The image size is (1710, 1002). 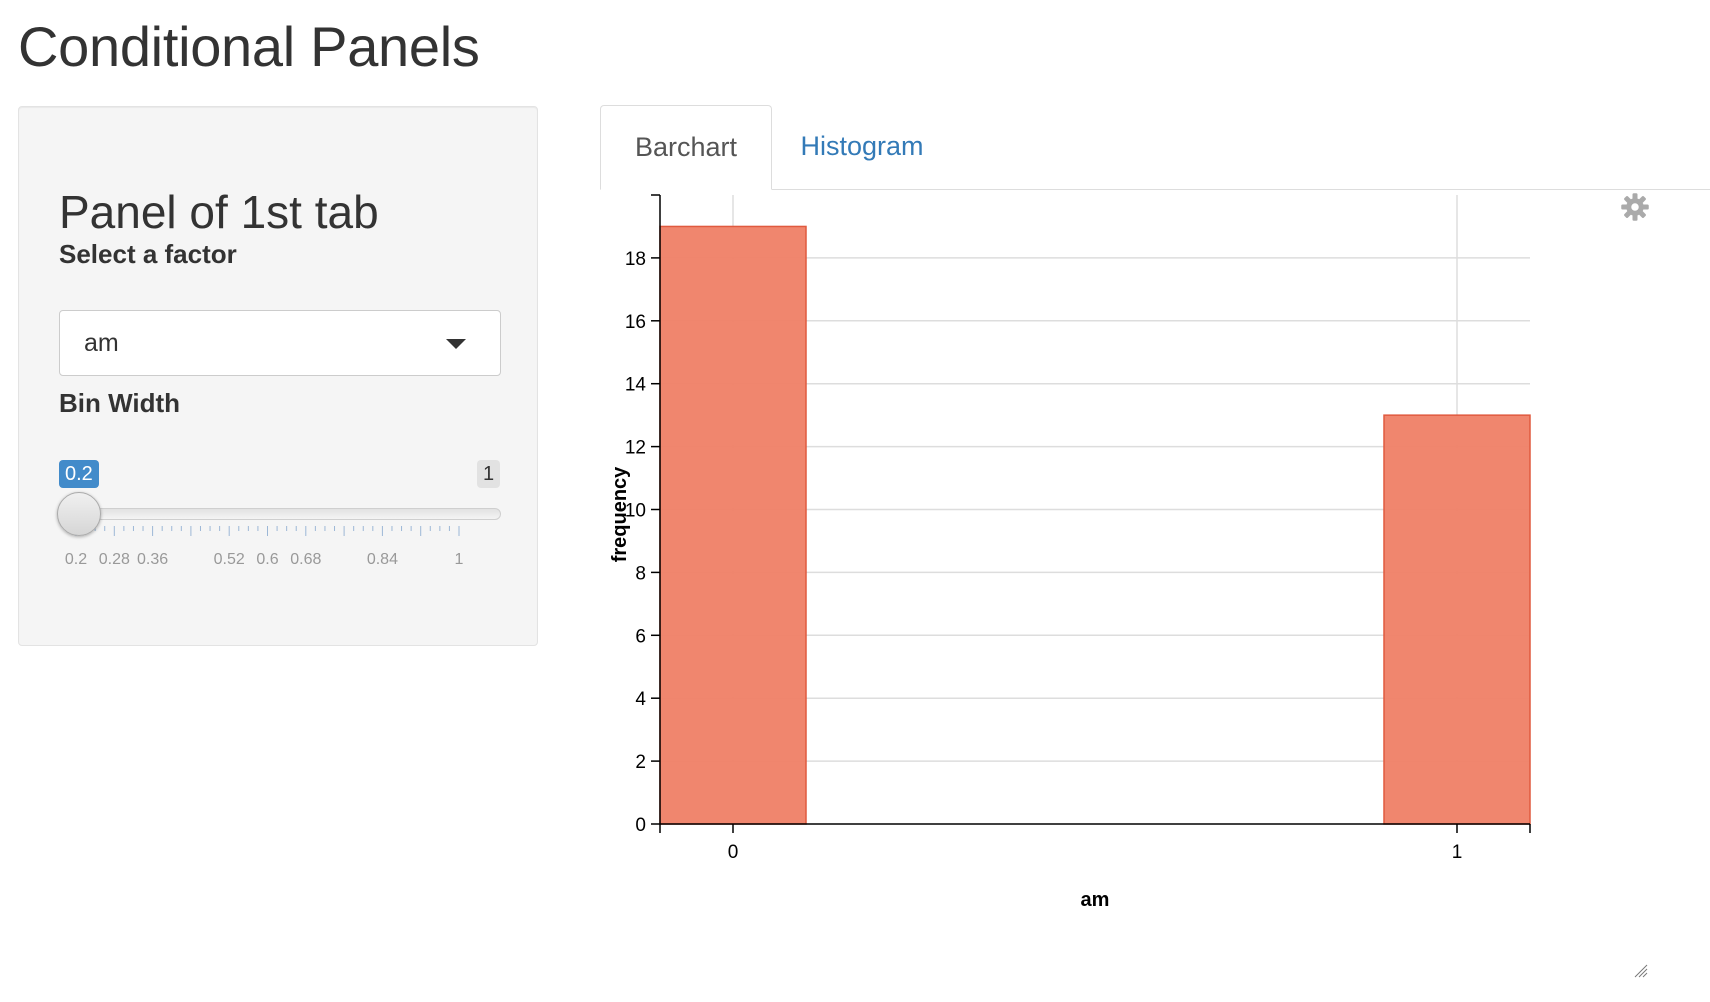 I want to click on x-axis-label: am, so click(x=1095, y=900).